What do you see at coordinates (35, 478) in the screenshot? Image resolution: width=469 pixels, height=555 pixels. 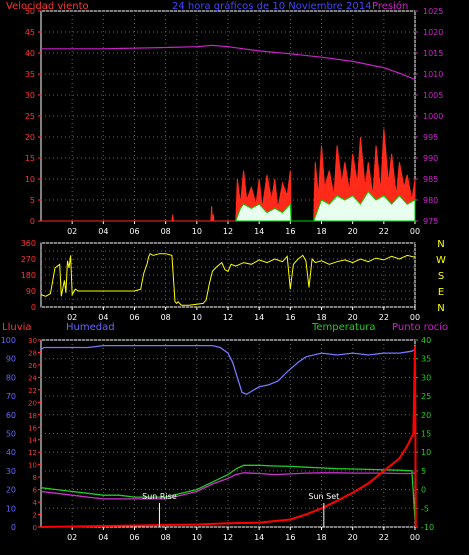 I see `rain-ytick-label: 8` at bounding box center [35, 478].